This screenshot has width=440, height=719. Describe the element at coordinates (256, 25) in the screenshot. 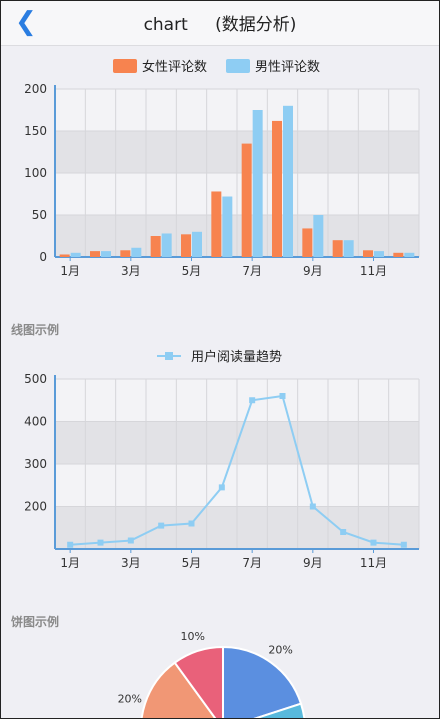

I see `title-subtitle: (数据分析)` at that location.